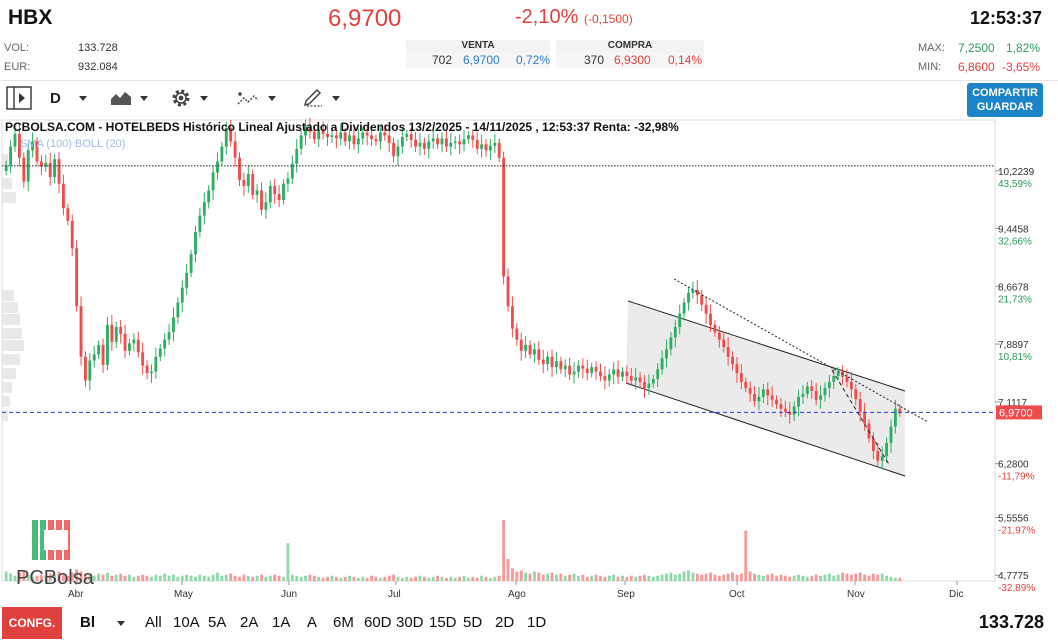  I want to click on period-15d: 15D, so click(443, 622).